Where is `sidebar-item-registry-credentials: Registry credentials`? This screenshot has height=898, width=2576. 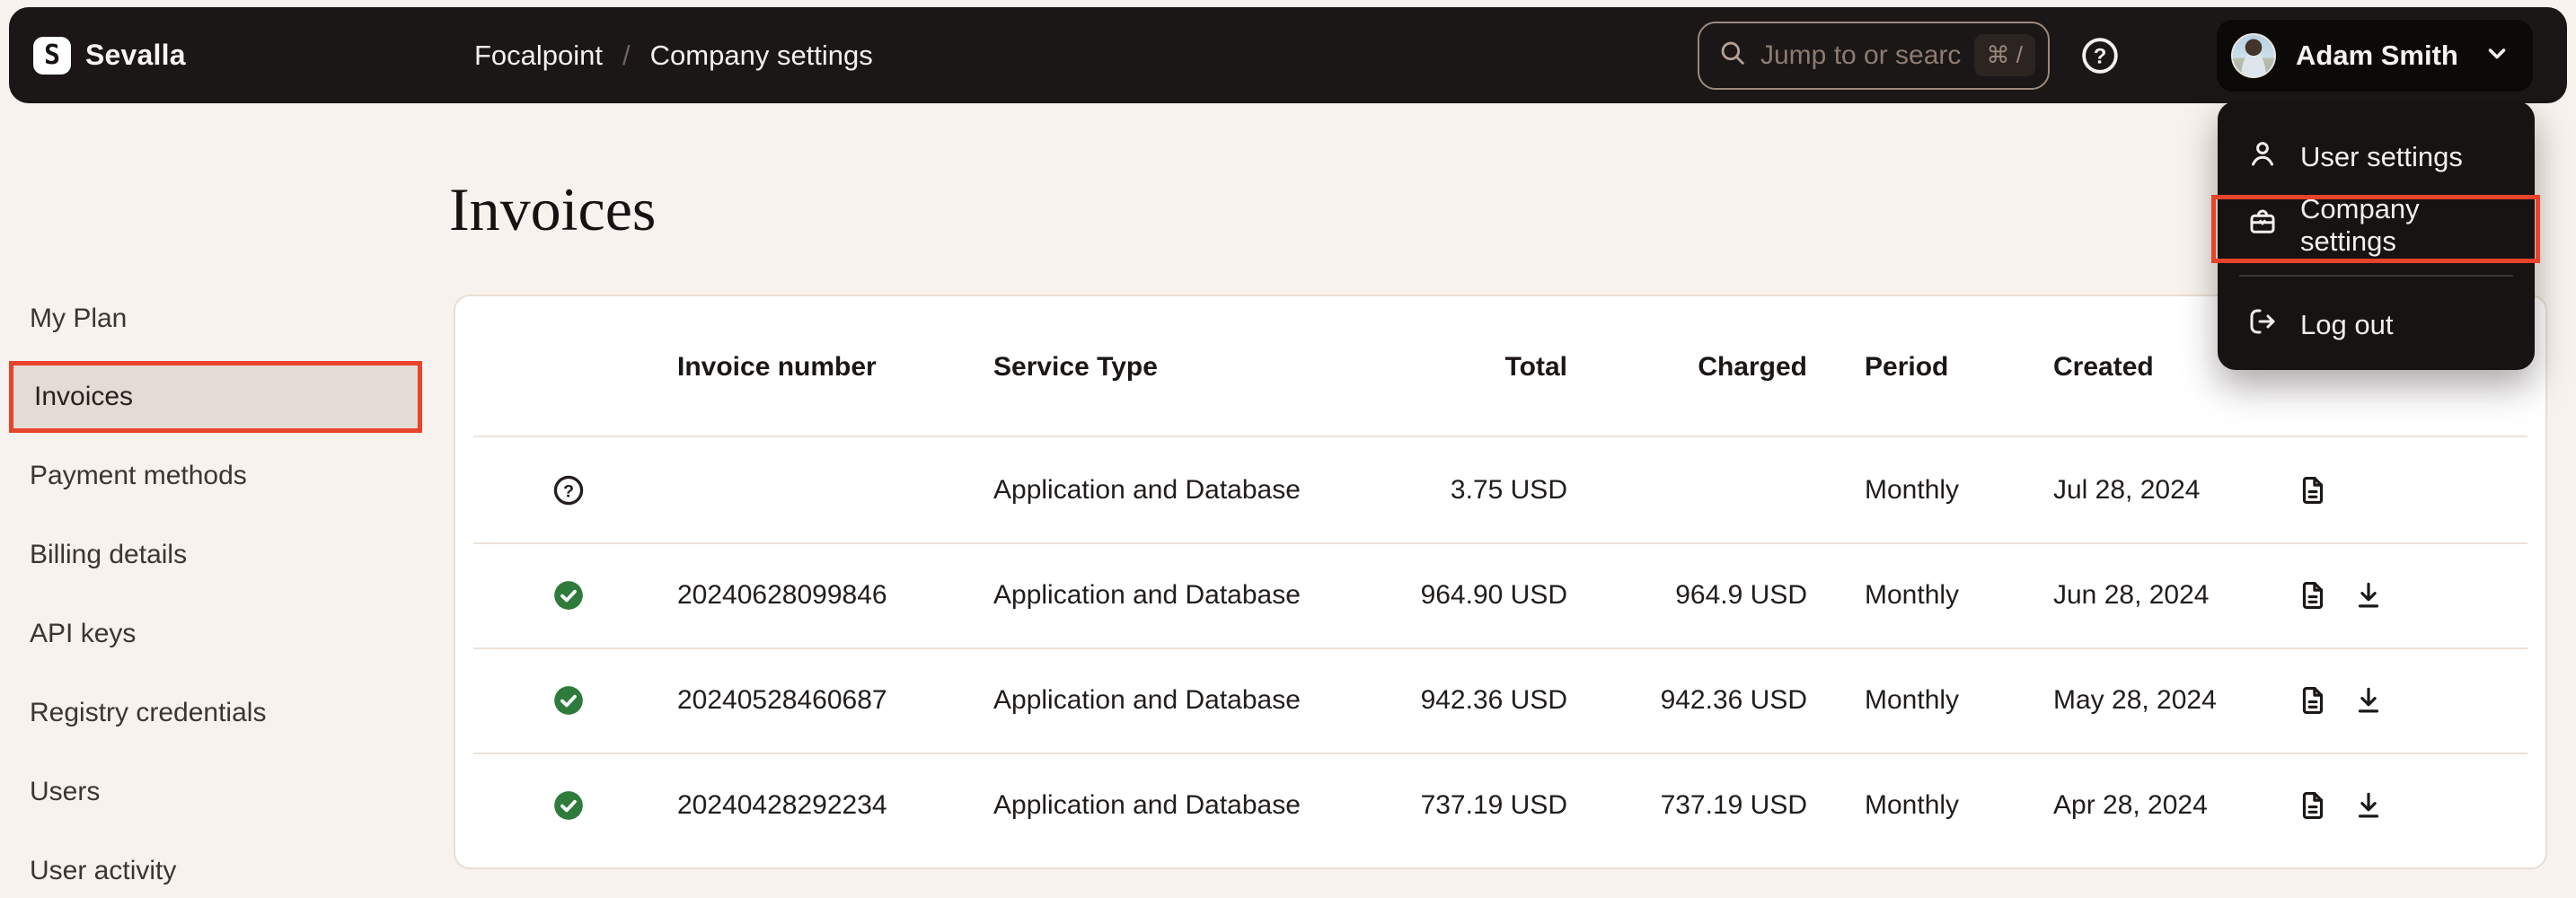 sidebar-item-registry-credentials: Registry credentials is located at coordinates (211, 713).